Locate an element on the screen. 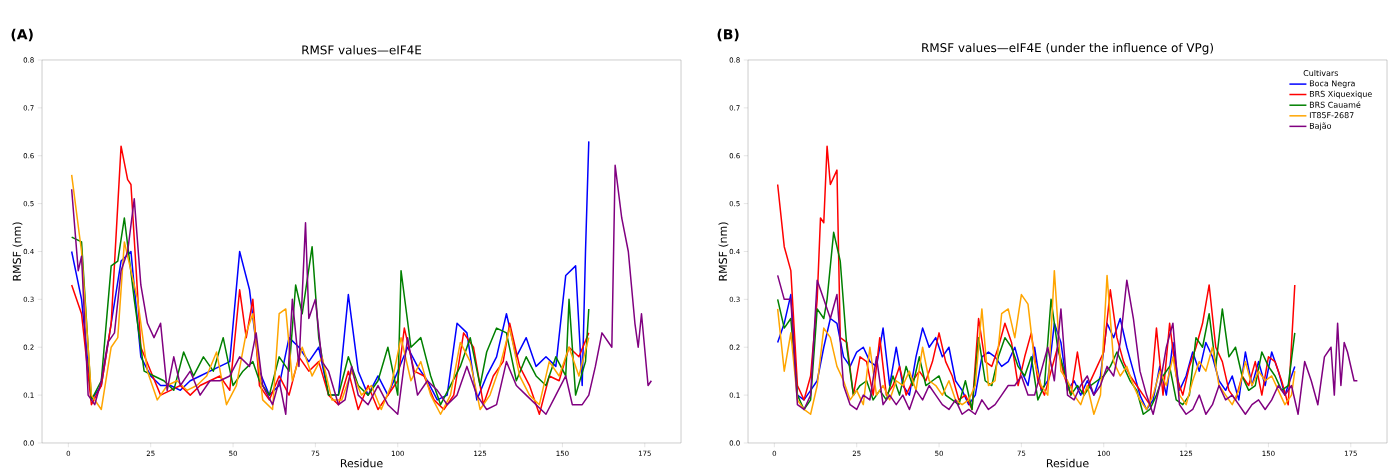 This screenshot has height=470, width=1392. text: (A) is located at coordinates (22, 35).